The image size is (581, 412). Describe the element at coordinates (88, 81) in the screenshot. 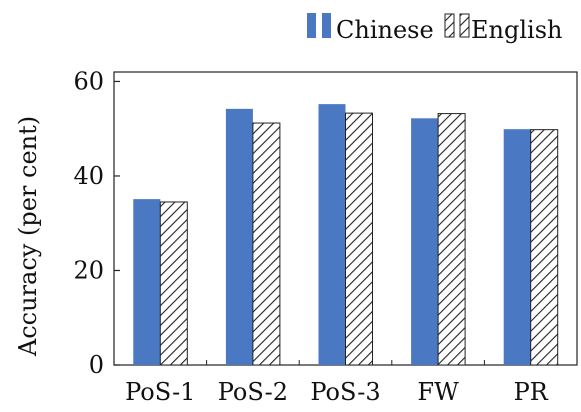

I see `y-tick-label: 60` at that location.